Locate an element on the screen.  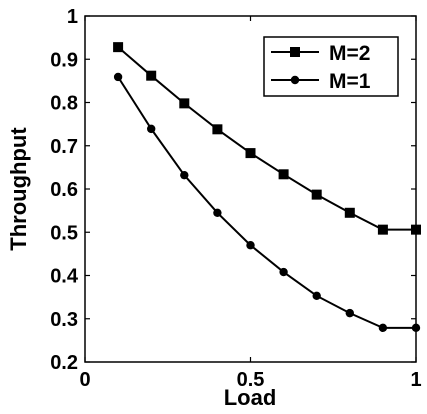
x-tick-label: 0 is located at coordinates (84, 380).